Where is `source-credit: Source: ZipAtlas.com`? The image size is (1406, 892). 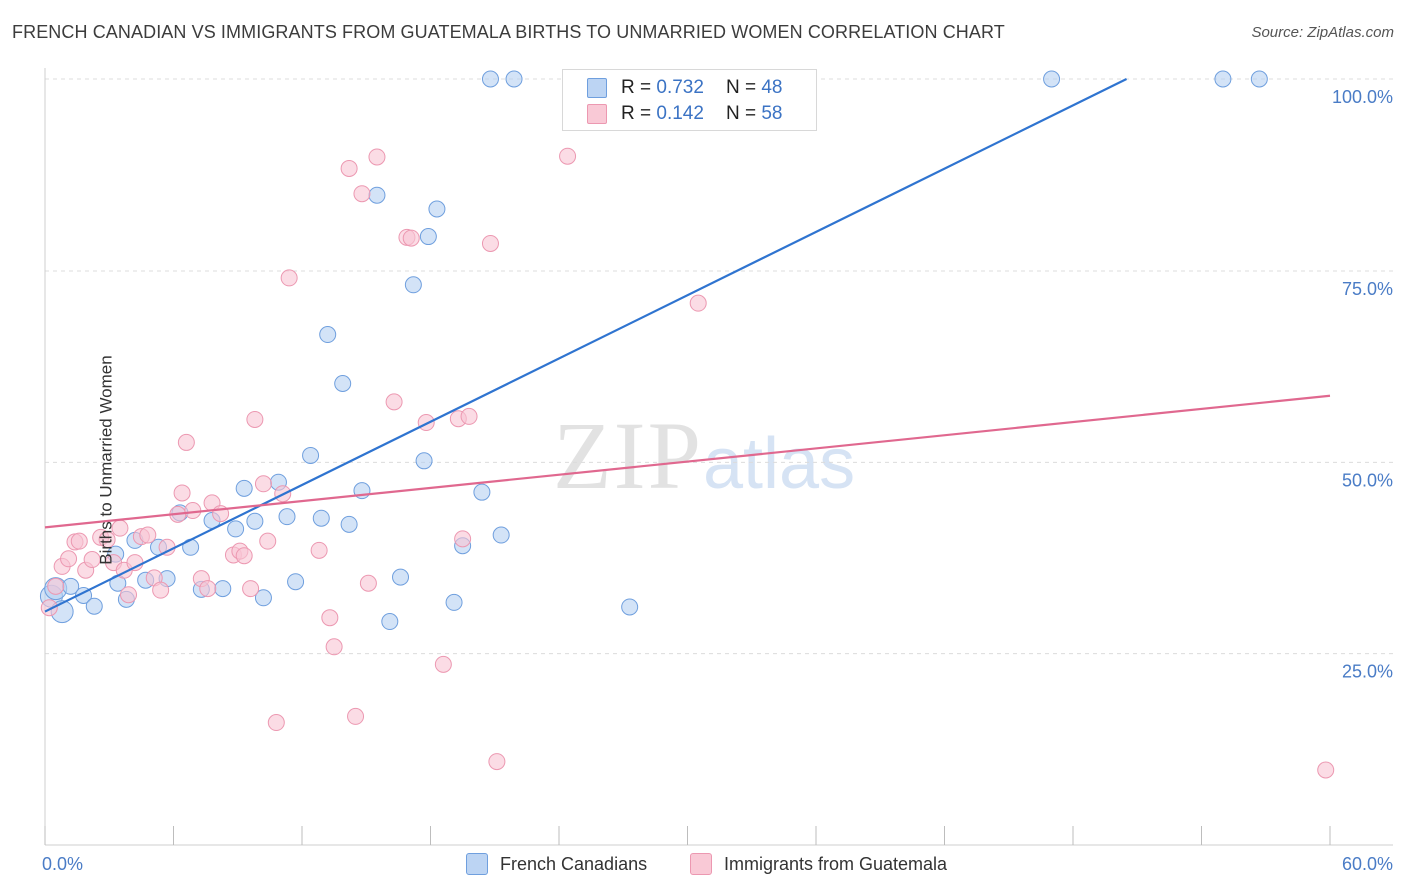
source-credit: Source: ZipAtlas.com is located at coordinates (1322, 32).